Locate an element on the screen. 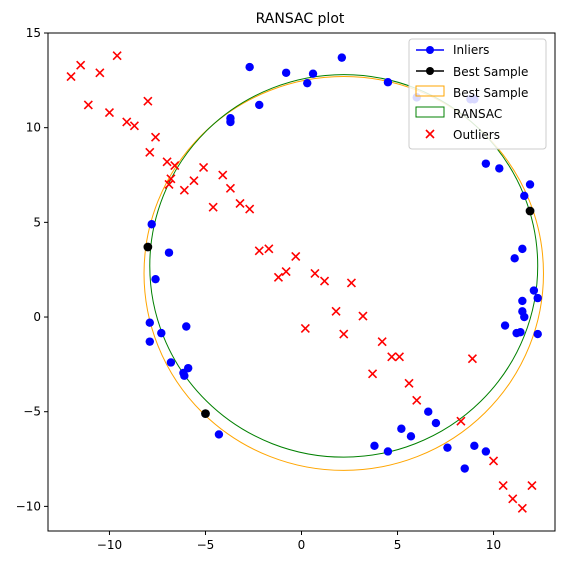  legend-label-inliers: Inliers is located at coordinates (471, 50).